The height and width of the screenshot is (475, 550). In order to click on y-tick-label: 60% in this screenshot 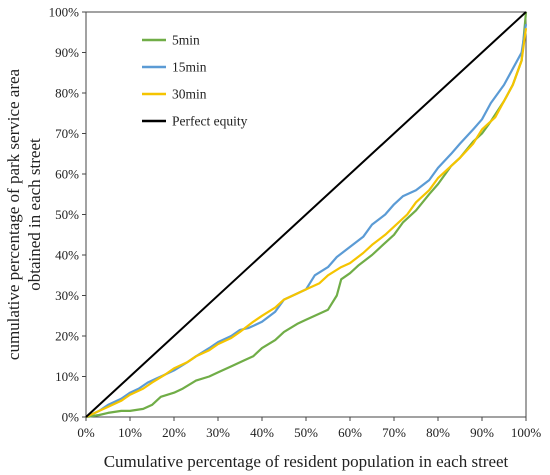, I will do `click(67, 174)`.